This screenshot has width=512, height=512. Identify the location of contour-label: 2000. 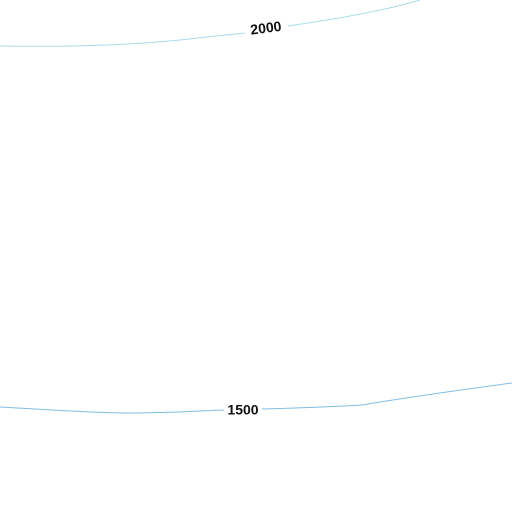
(265, 28).